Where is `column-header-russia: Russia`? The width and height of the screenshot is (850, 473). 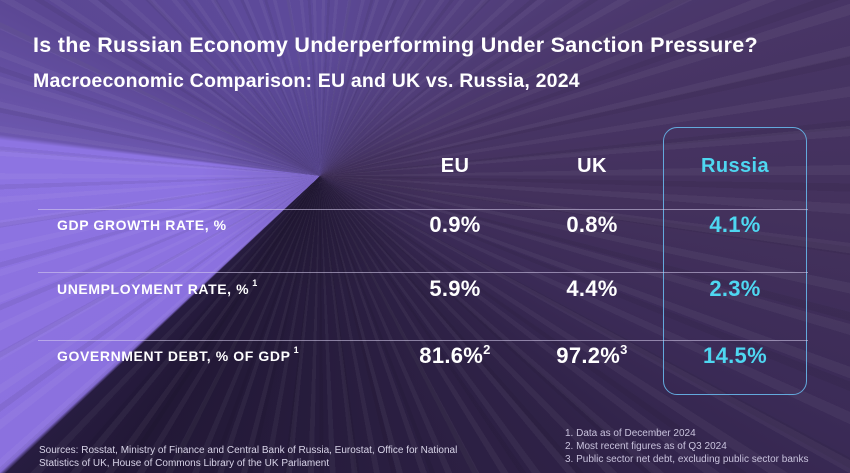 column-header-russia: Russia is located at coordinates (735, 166).